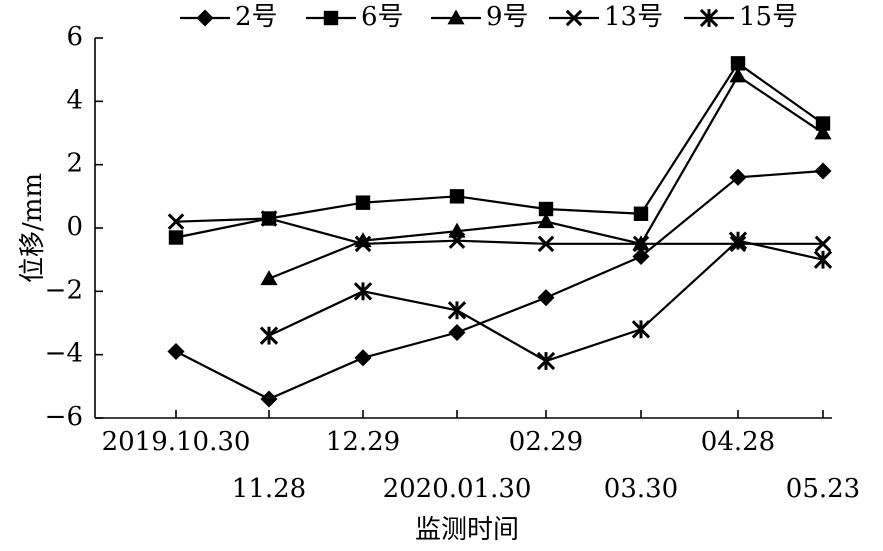 The image size is (883, 551). Describe the element at coordinates (633, 17) in the screenshot. I see `legend-label: 13号` at that location.